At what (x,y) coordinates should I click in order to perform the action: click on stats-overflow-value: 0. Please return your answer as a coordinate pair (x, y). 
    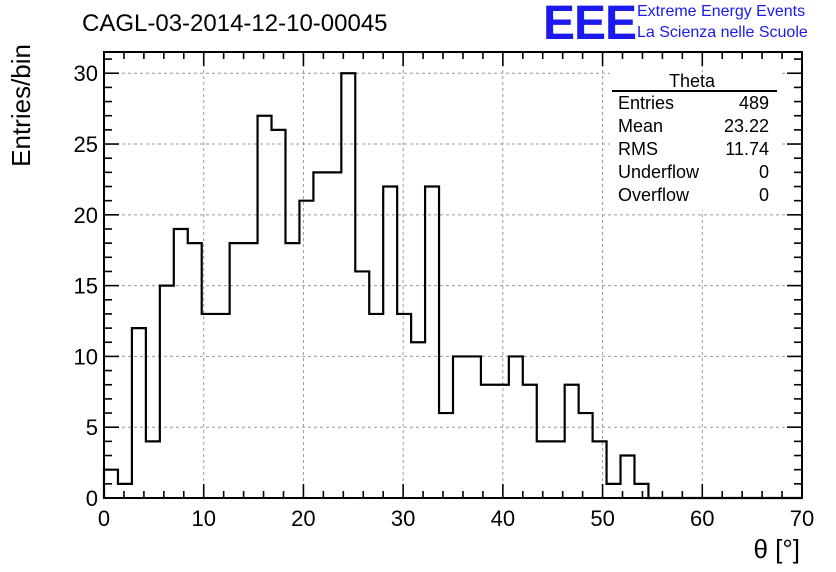
    Looking at the image, I should click on (764, 195).